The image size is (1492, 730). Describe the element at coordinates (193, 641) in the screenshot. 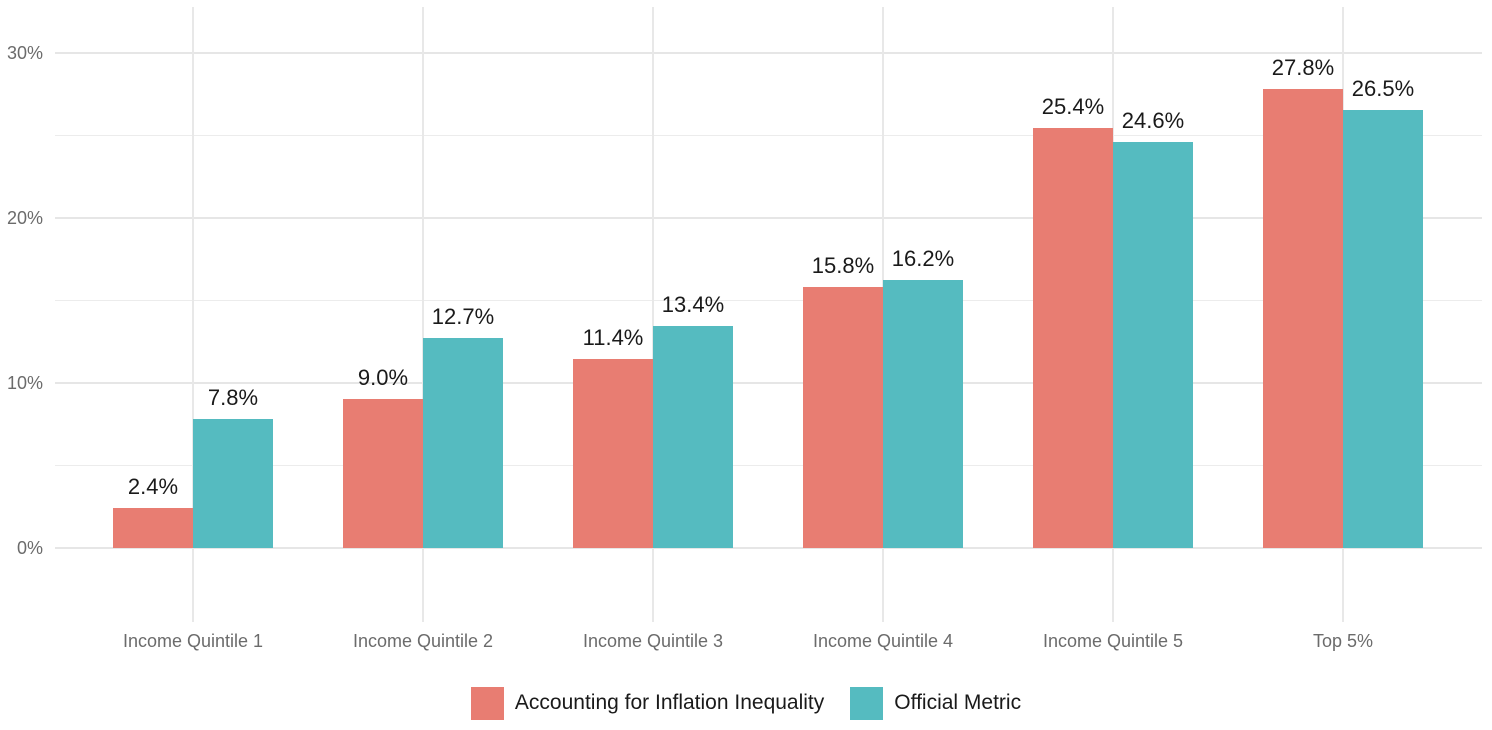

I see `x-axis-label-1: Income Quintile 1` at that location.